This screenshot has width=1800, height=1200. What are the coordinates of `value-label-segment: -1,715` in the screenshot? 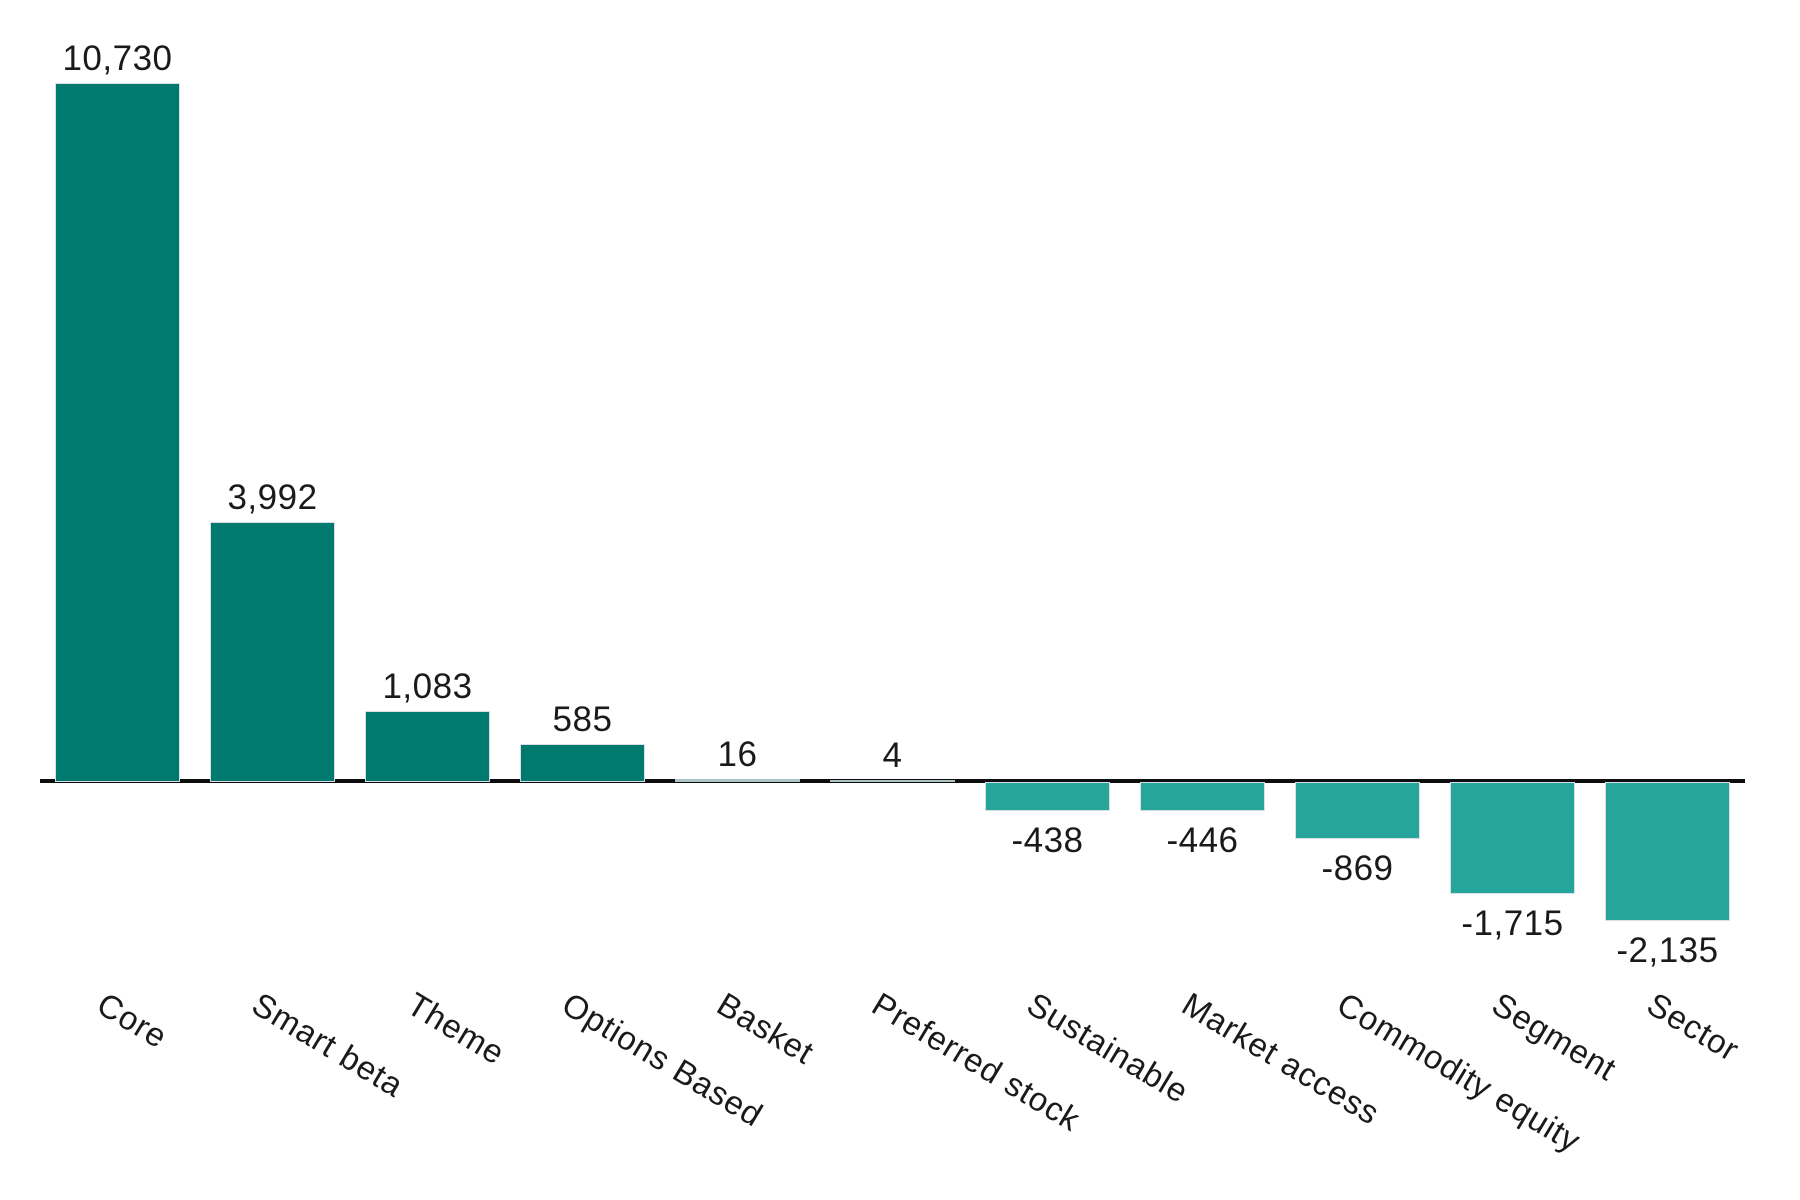 It's located at (1512, 923).